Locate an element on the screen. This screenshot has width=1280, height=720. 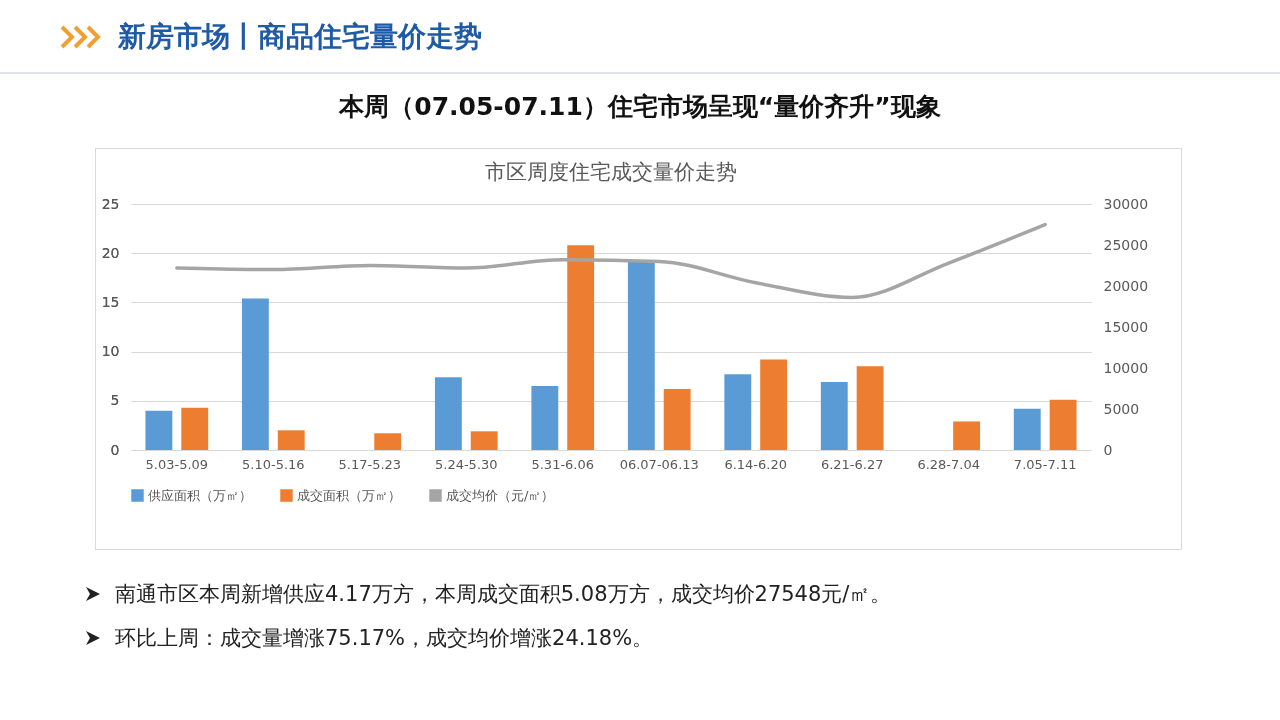
x-tick-label: 5.31-6.06 is located at coordinates (563, 464).